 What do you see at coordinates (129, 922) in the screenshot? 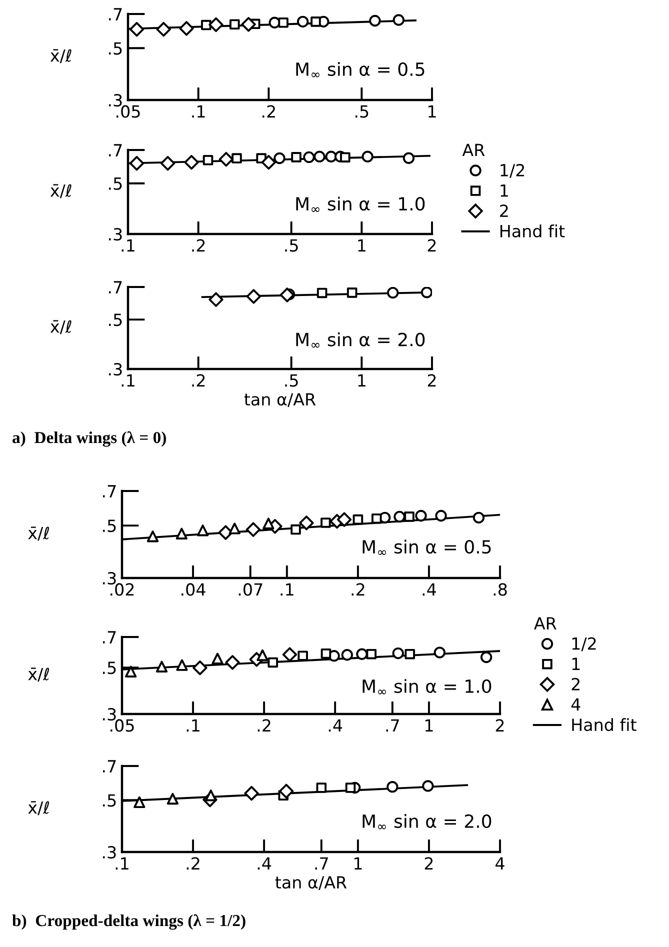
I see `text: b) Cropped-delta wings (λ = 1/2)` at bounding box center [129, 922].